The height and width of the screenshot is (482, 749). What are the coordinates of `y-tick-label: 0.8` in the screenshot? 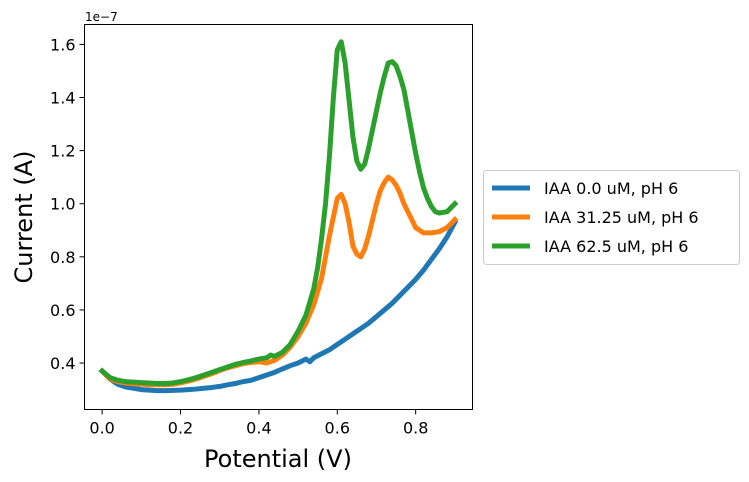 It's located at (62, 257).